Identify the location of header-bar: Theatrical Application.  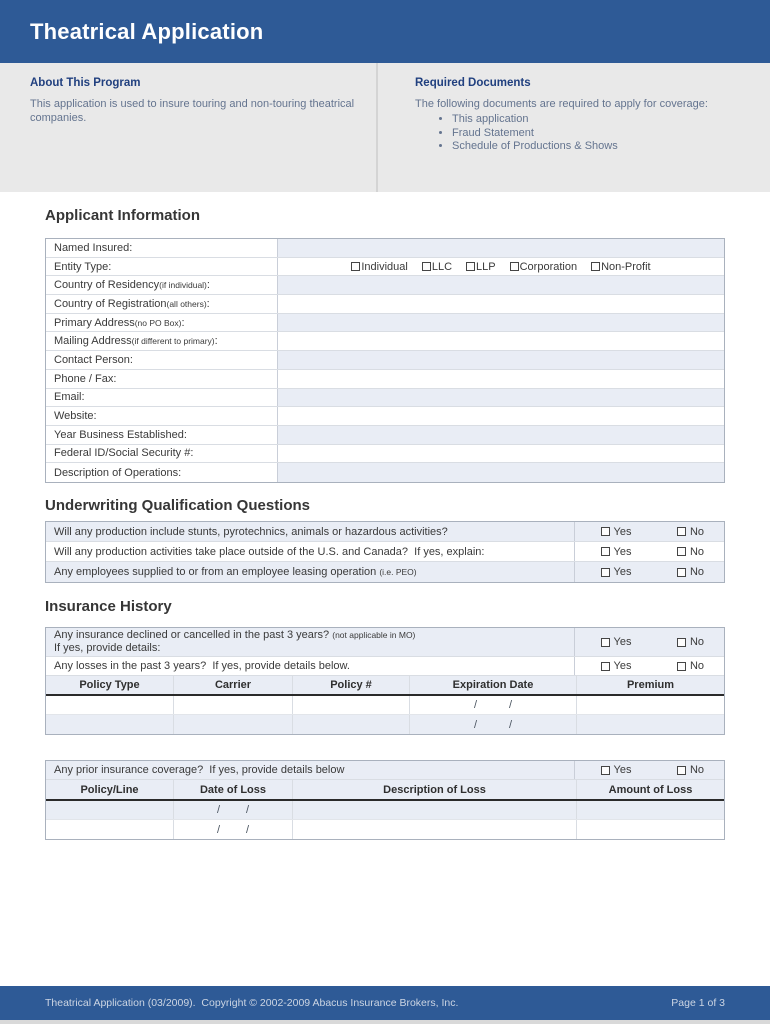
(385, 31).